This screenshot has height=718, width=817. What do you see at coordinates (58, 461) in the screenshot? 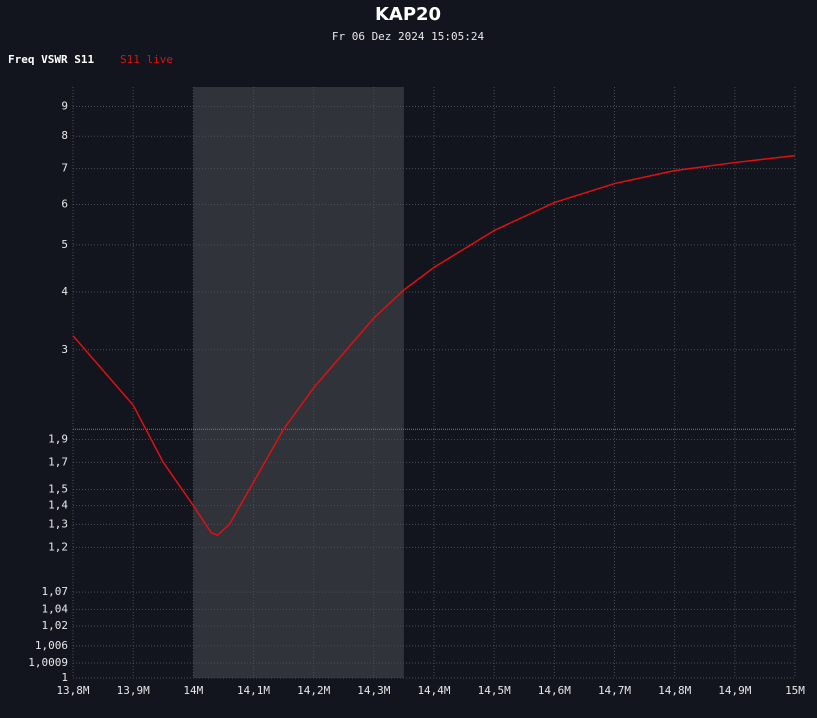
I see `y-tick-label: 1,7` at bounding box center [58, 461].